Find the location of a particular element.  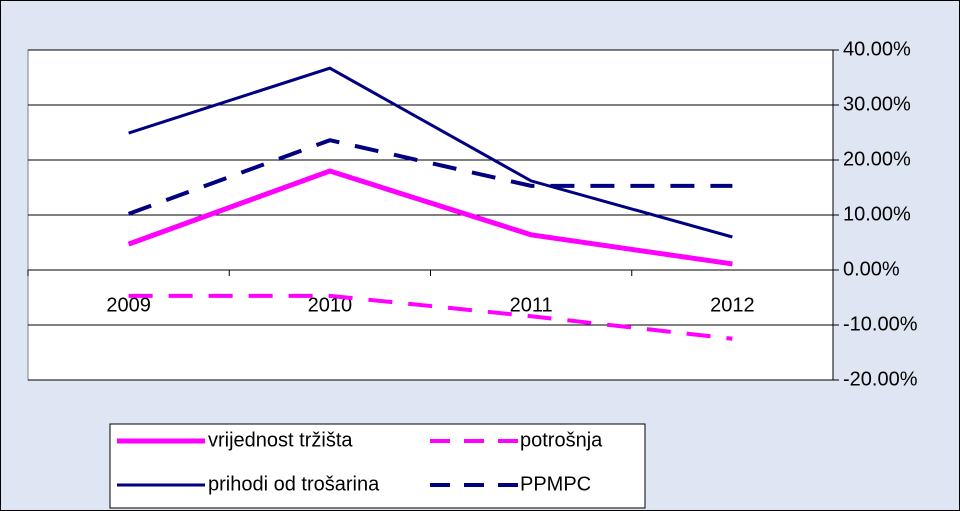

y-tick-label: 30.00% is located at coordinates (877, 104).